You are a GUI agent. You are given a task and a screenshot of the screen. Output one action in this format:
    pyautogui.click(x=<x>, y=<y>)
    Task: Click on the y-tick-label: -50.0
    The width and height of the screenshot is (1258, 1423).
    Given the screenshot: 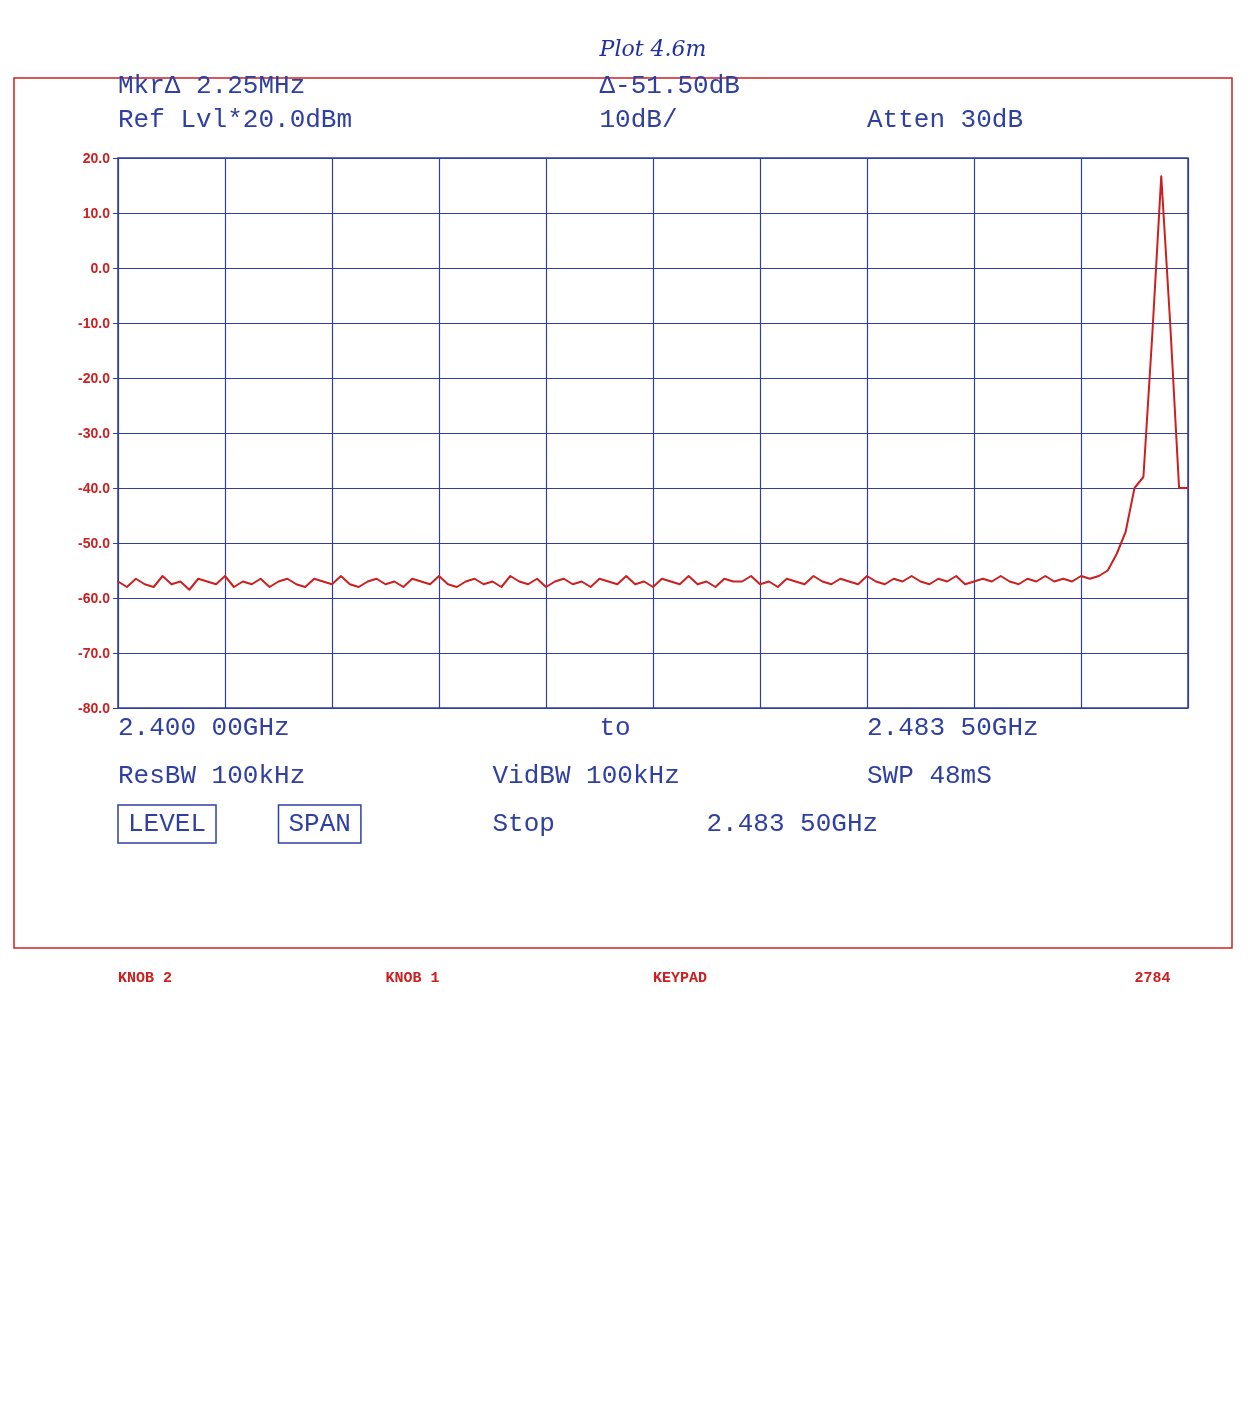 What is the action you would take?
    pyautogui.click(x=94, y=543)
    